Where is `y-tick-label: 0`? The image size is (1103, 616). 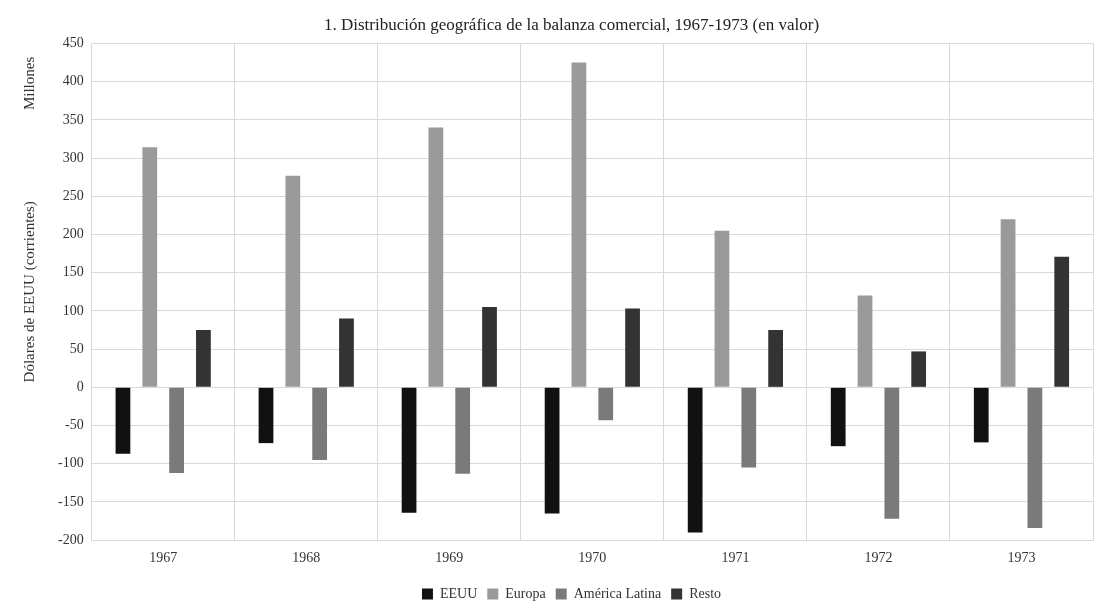 y-tick-label: 0 is located at coordinates (80, 387).